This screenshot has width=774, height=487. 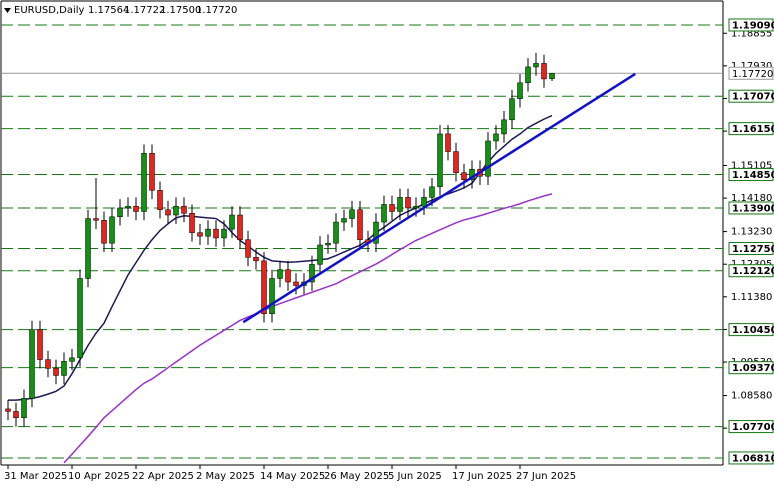 I want to click on level-label: 1.10450, so click(x=753, y=330).